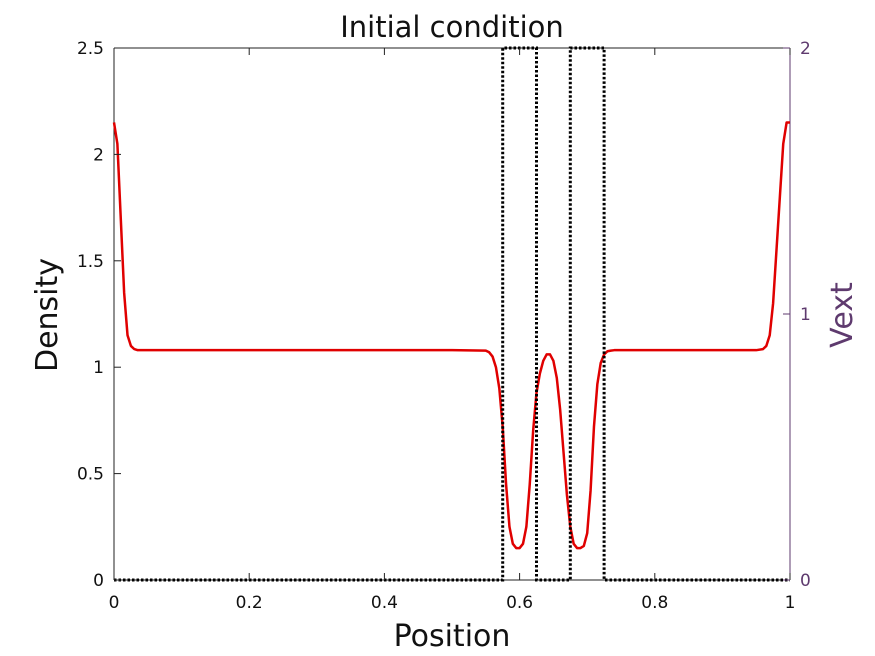  What do you see at coordinates (114, 603) in the screenshot?
I see `x-tick-label: 0` at bounding box center [114, 603].